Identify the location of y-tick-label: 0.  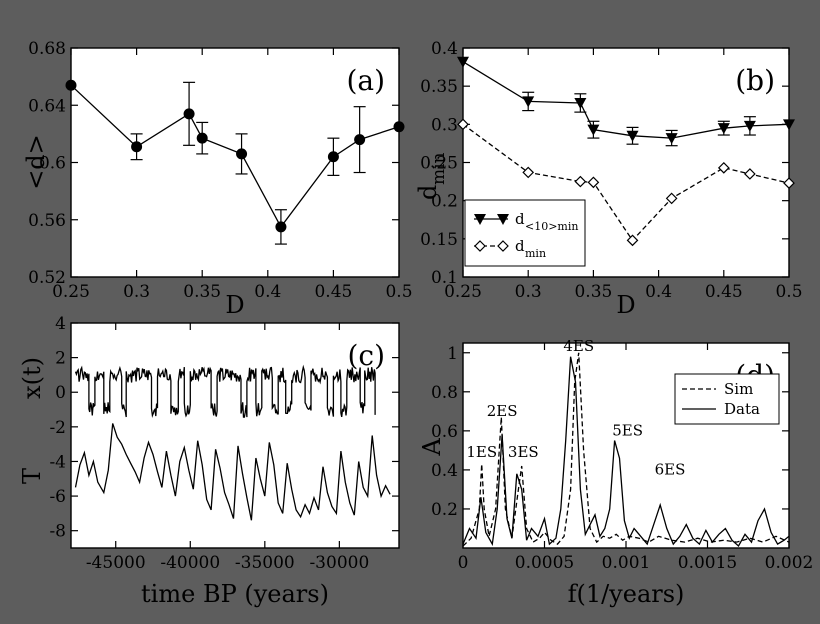
(60, 393).